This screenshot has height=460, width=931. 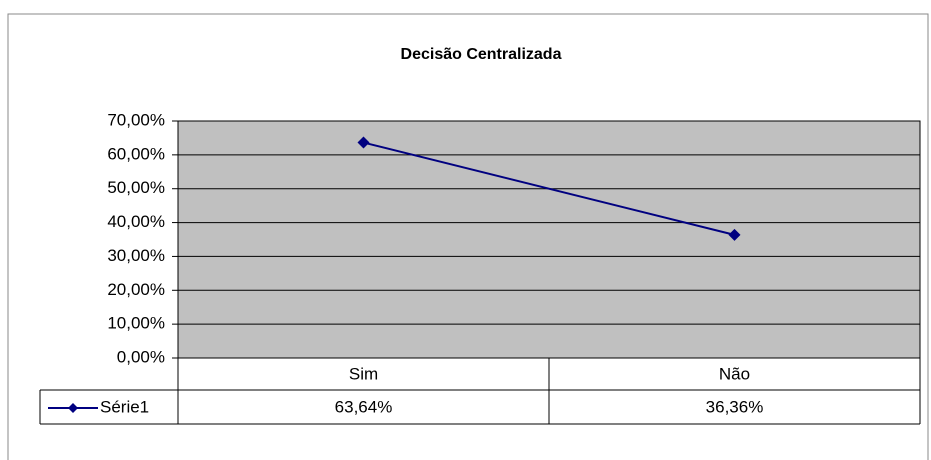 What do you see at coordinates (136, 289) in the screenshot?
I see `y-tick-label: 20,00%` at bounding box center [136, 289].